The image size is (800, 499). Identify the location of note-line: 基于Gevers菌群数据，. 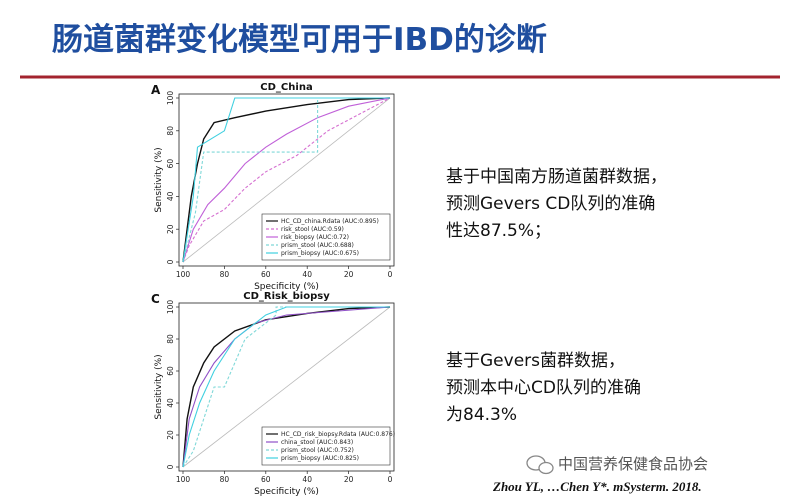
(535, 361).